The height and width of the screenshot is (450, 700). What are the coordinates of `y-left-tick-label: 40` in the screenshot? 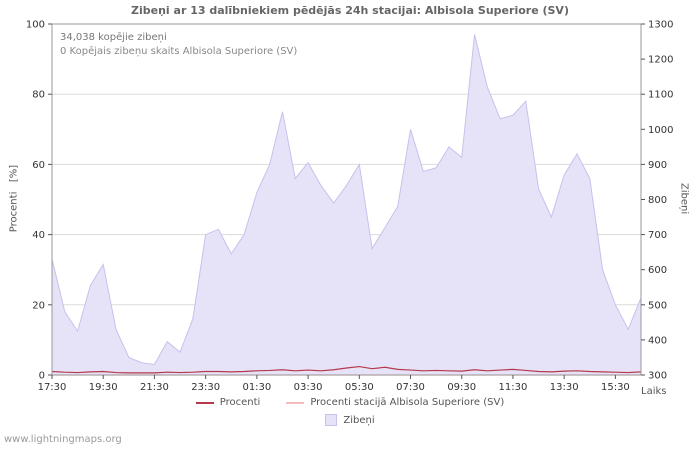 It's located at (38, 235).